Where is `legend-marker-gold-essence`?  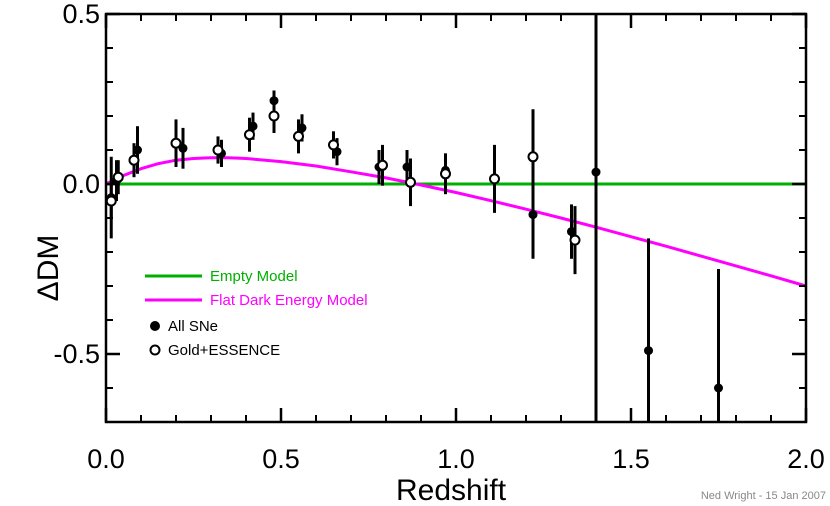
legend-marker-gold-essence is located at coordinates (155, 350).